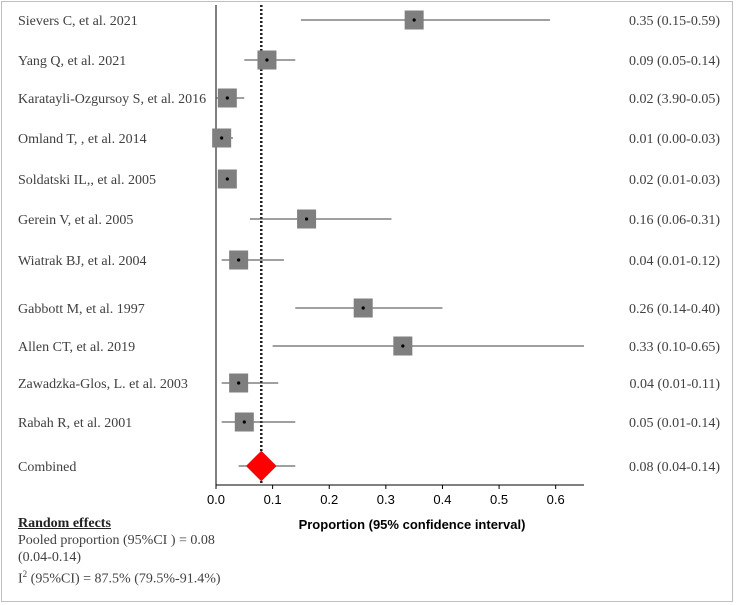  Describe the element at coordinates (499, 499) in the screenshot. I see `x-tick-label: 0.5` at that location.